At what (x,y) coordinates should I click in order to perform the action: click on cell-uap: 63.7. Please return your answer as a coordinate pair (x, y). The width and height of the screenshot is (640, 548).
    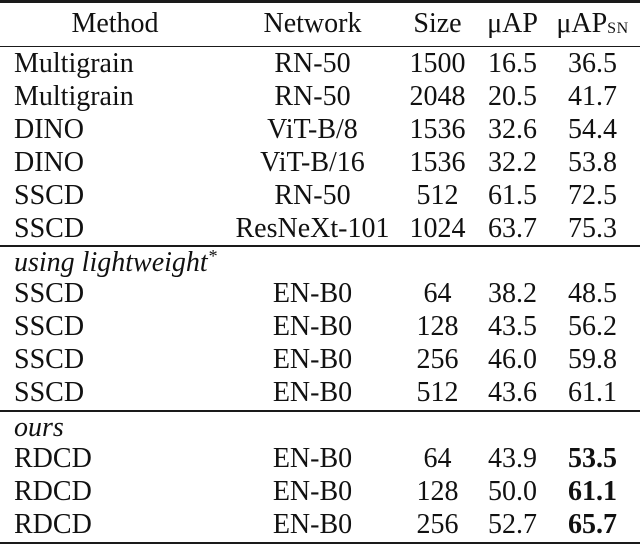
    Looking at the image, I should click on (512, 228).